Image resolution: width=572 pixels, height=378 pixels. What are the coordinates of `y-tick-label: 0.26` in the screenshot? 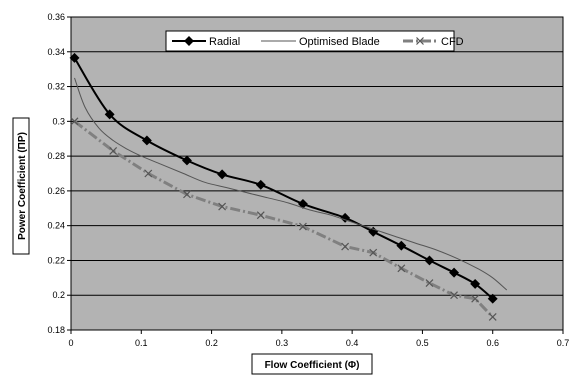 It's located at (56, 191).